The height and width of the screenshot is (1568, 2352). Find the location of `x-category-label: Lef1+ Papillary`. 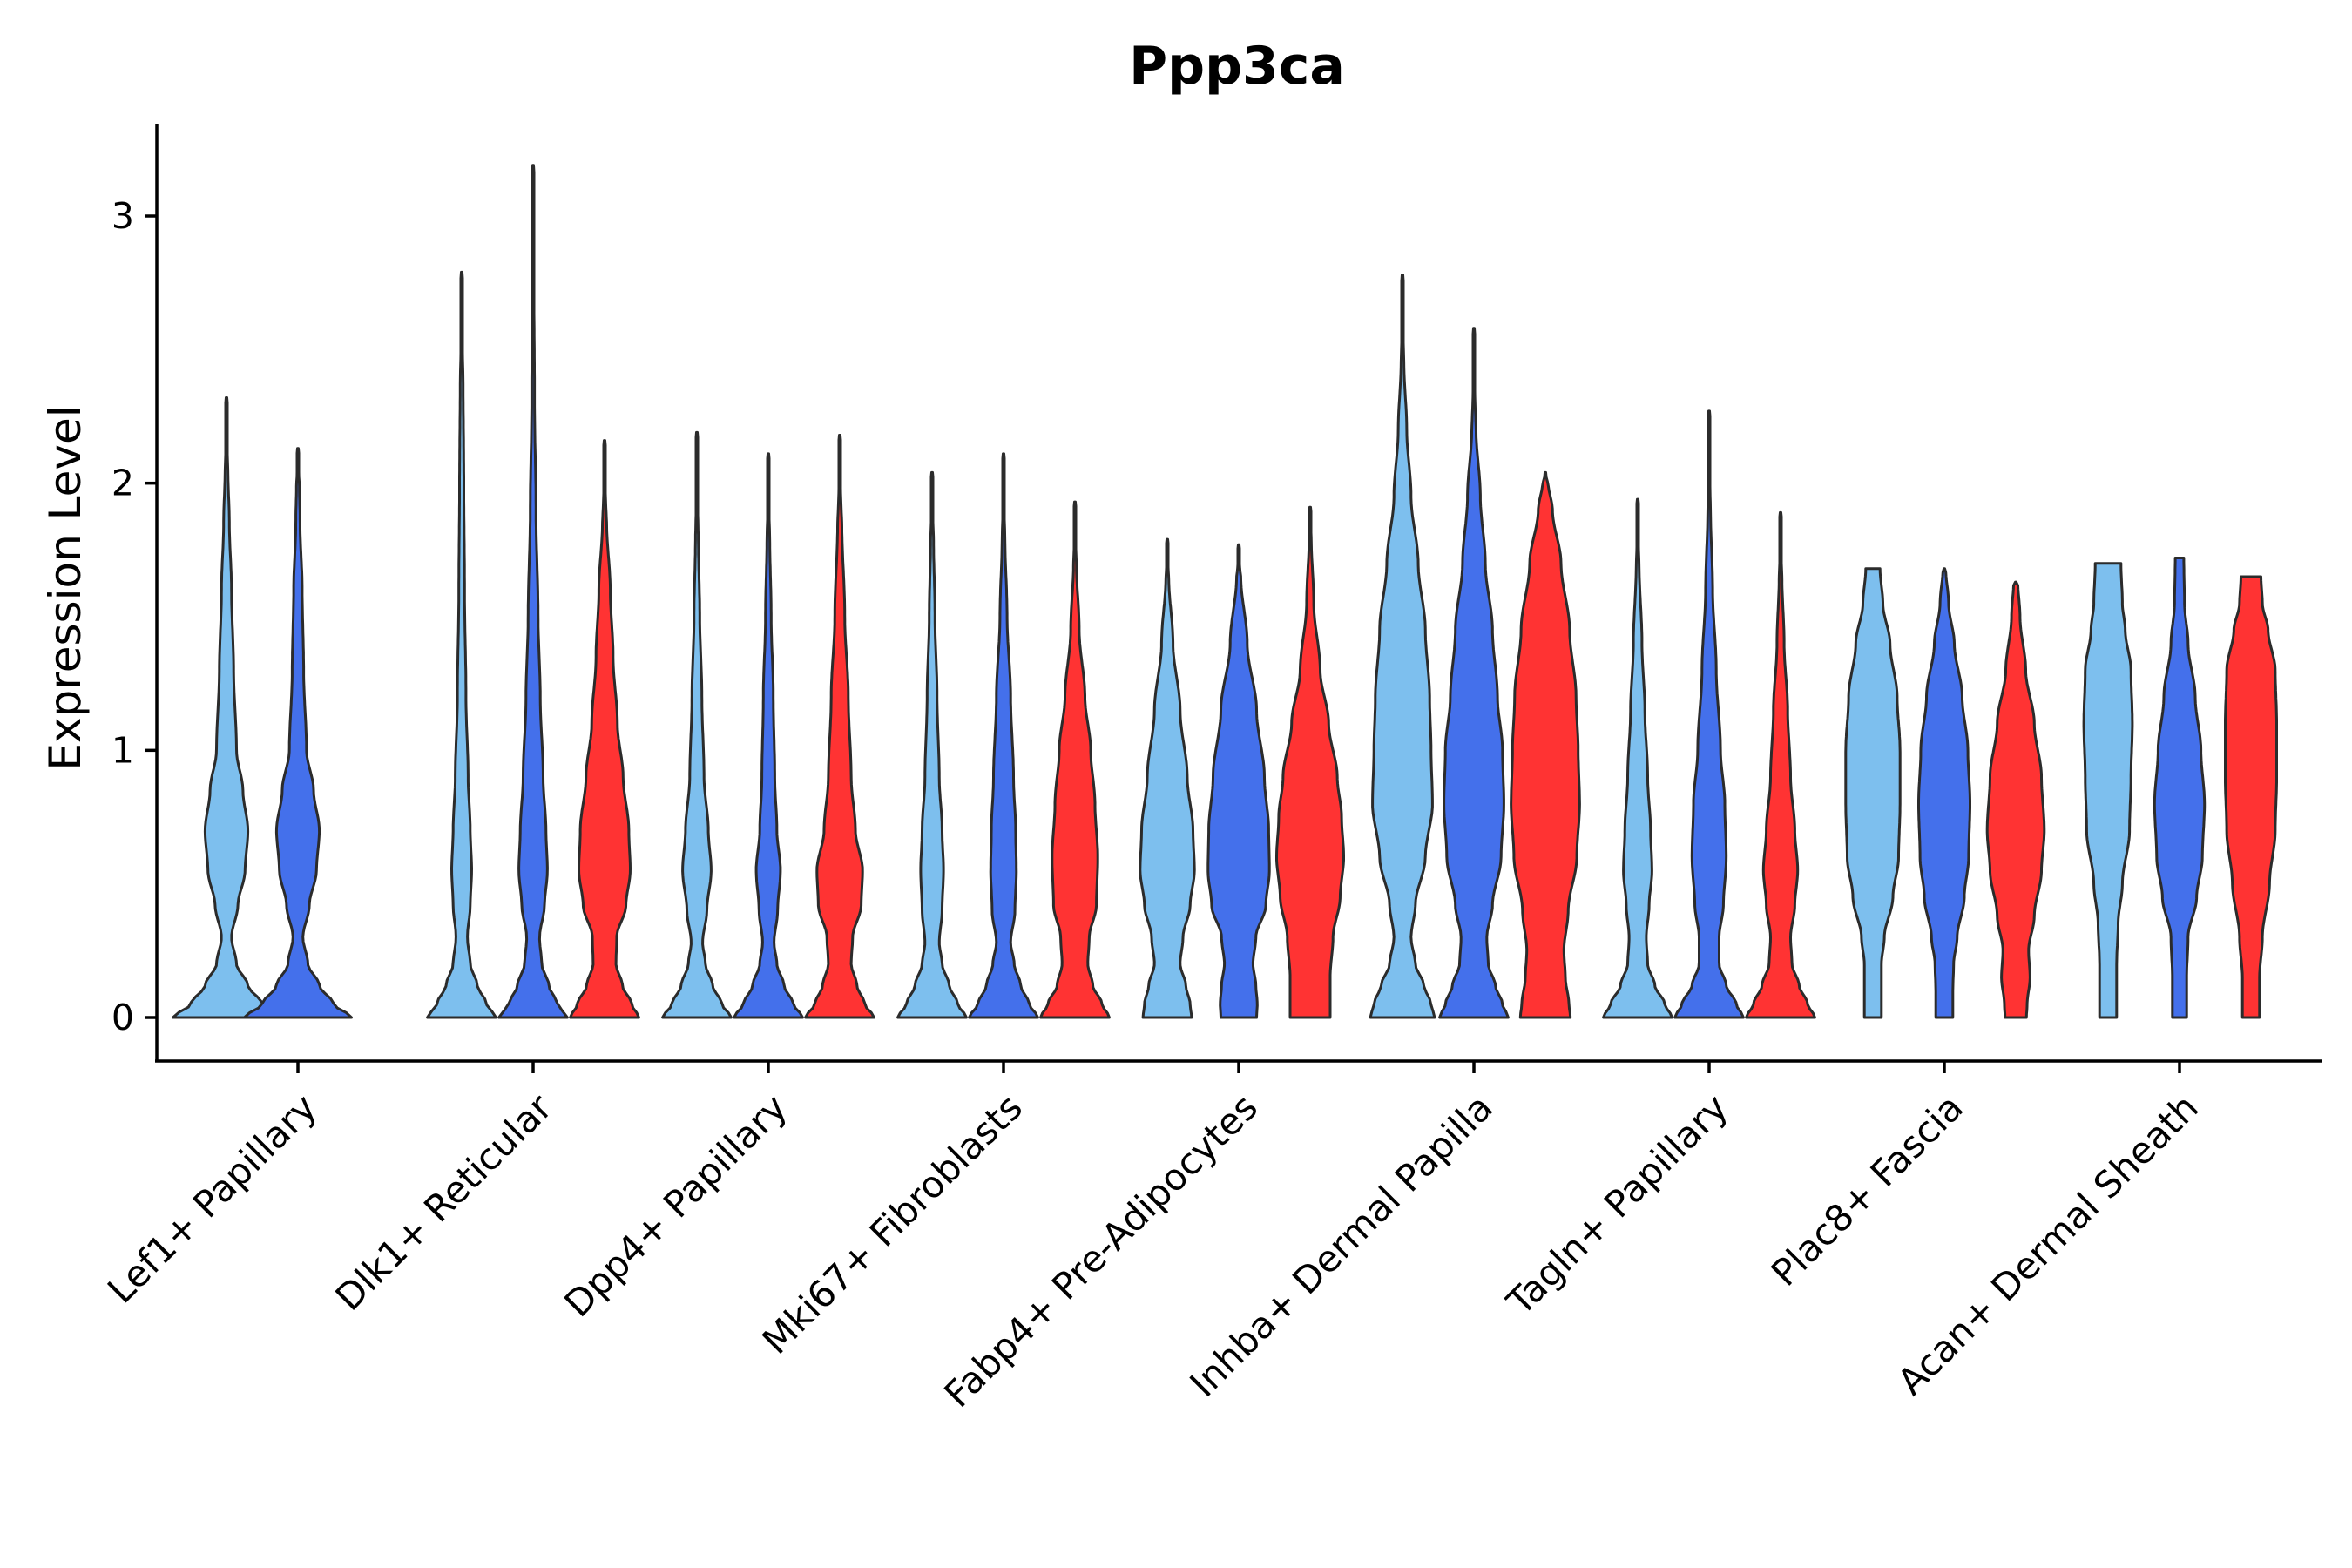

x-category-label: Lef1+ Papillary is located at coordinates (212, 1198).